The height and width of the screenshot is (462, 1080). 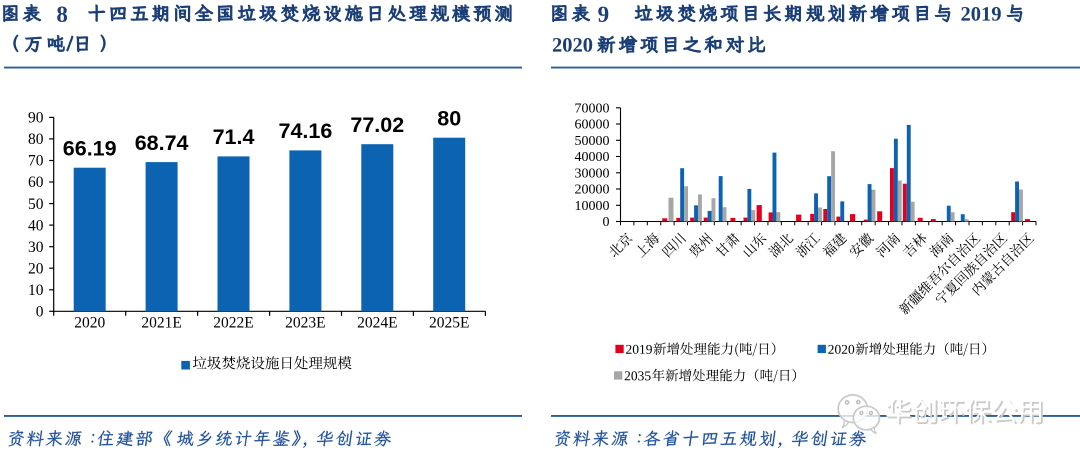 What do you see at coordinates (305, 131) in the screenshot?
I see `svg-text: 74.16` at bounding box center [305, 131].